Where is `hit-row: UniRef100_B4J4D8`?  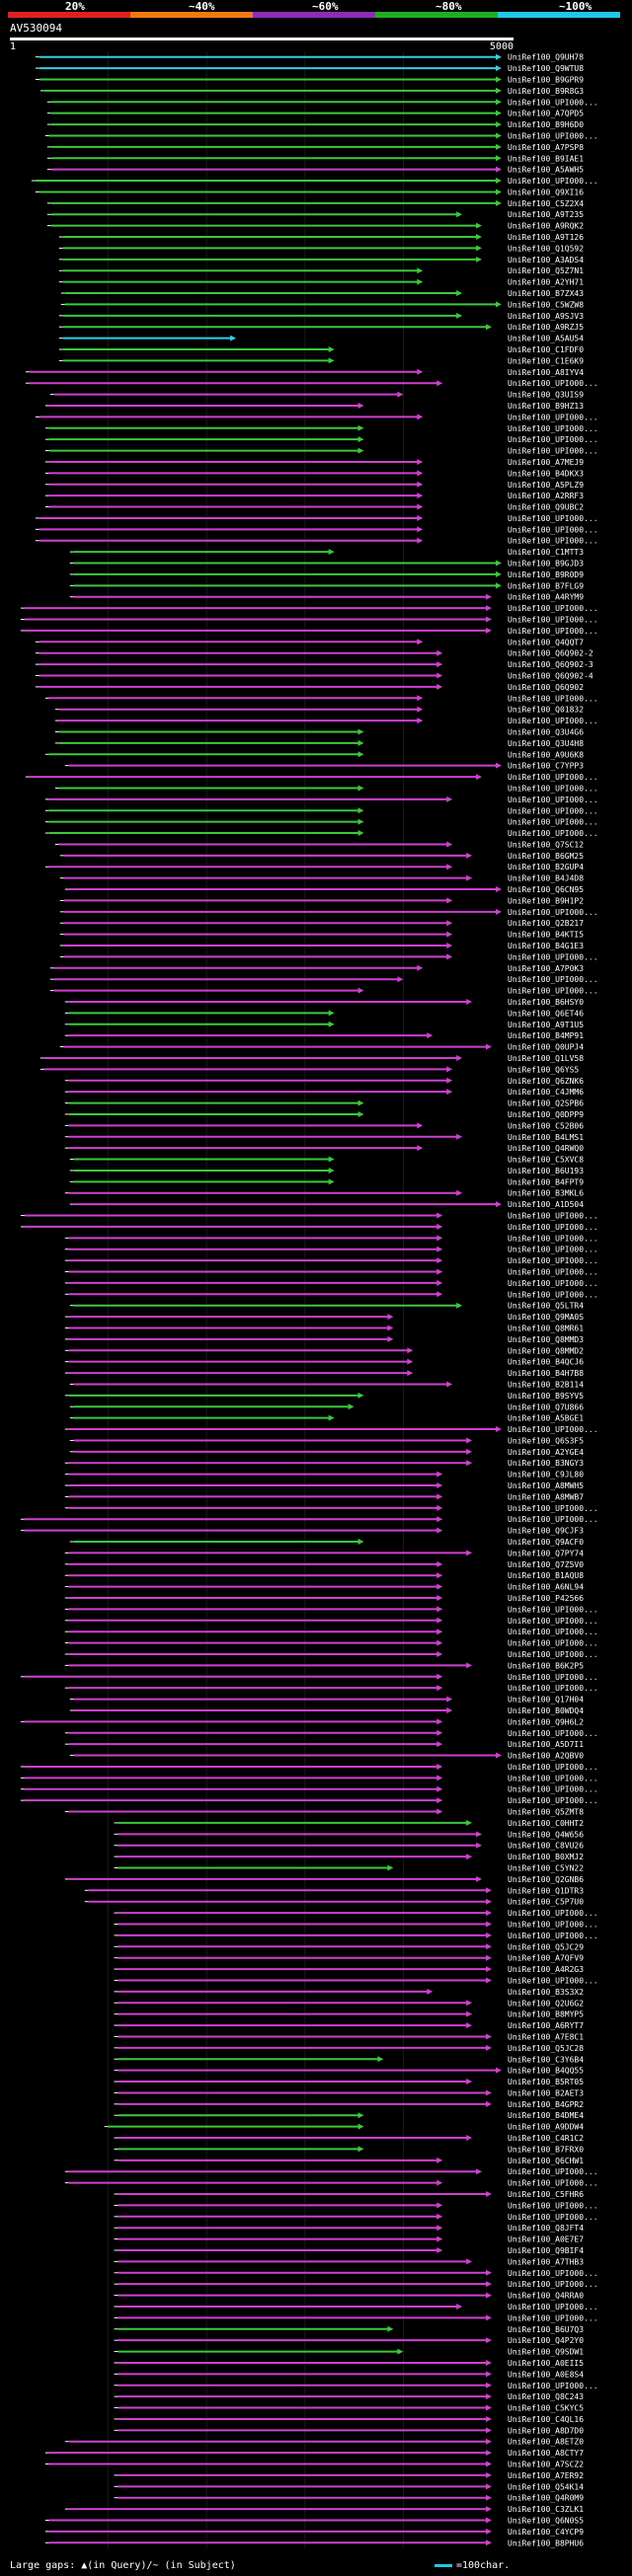 hit-row: UniRef100_B4J4D8 is located at coordinates (322, 878).